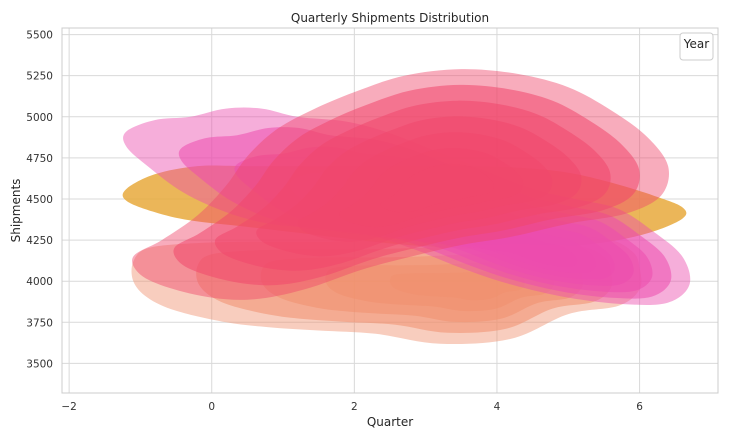 The image size is (730, 446). I want to click on x-axis-label: Quarter, so click(390, 422).